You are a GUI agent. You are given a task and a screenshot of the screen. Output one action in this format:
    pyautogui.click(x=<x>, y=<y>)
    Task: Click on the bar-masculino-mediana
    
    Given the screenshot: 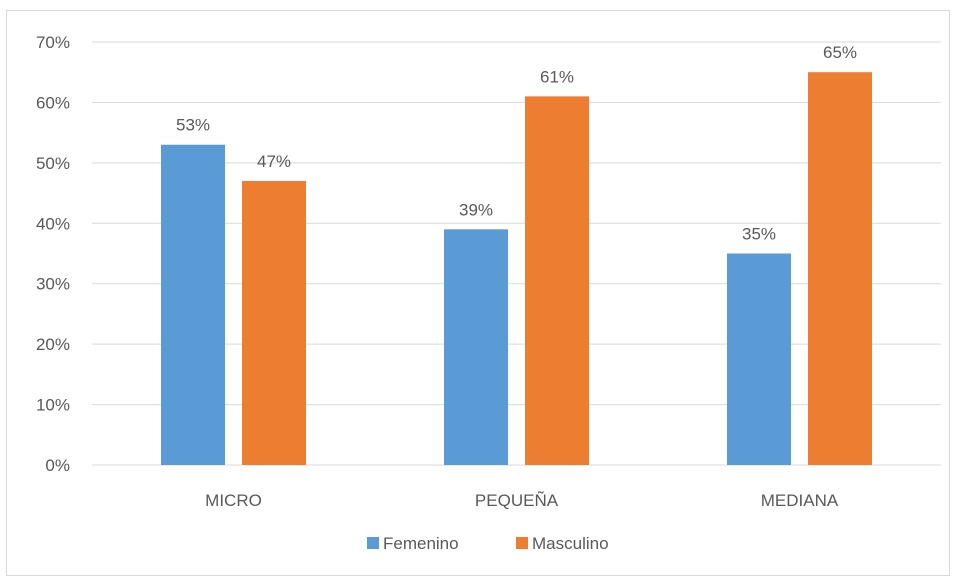 What is the action you would take?
    pyautogui.click(x=840, y=268)
    